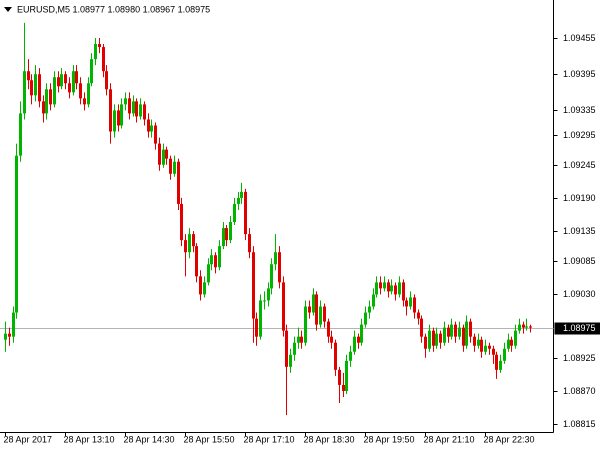 This screenshot has width=600, height=450. Describe the element at coordinates (579, 198) in the screenshot. I see `y-tick-label: 1.09190` at that location.